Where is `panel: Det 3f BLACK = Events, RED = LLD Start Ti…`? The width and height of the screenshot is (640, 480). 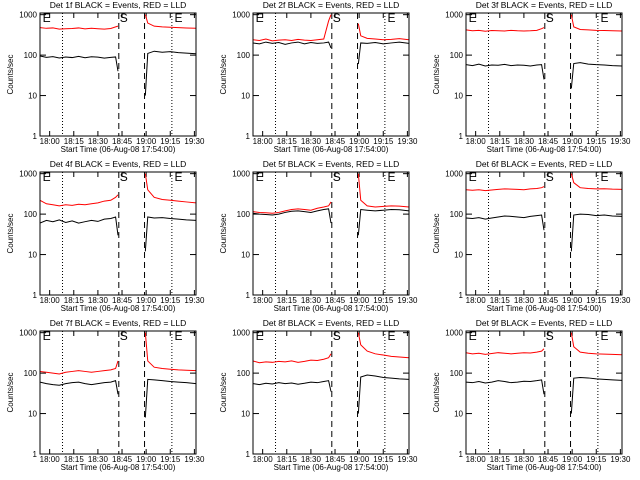 panel: Det 3f BLACK = Events, RED = LLD Start Ti… is located at coordinates (531, 77).